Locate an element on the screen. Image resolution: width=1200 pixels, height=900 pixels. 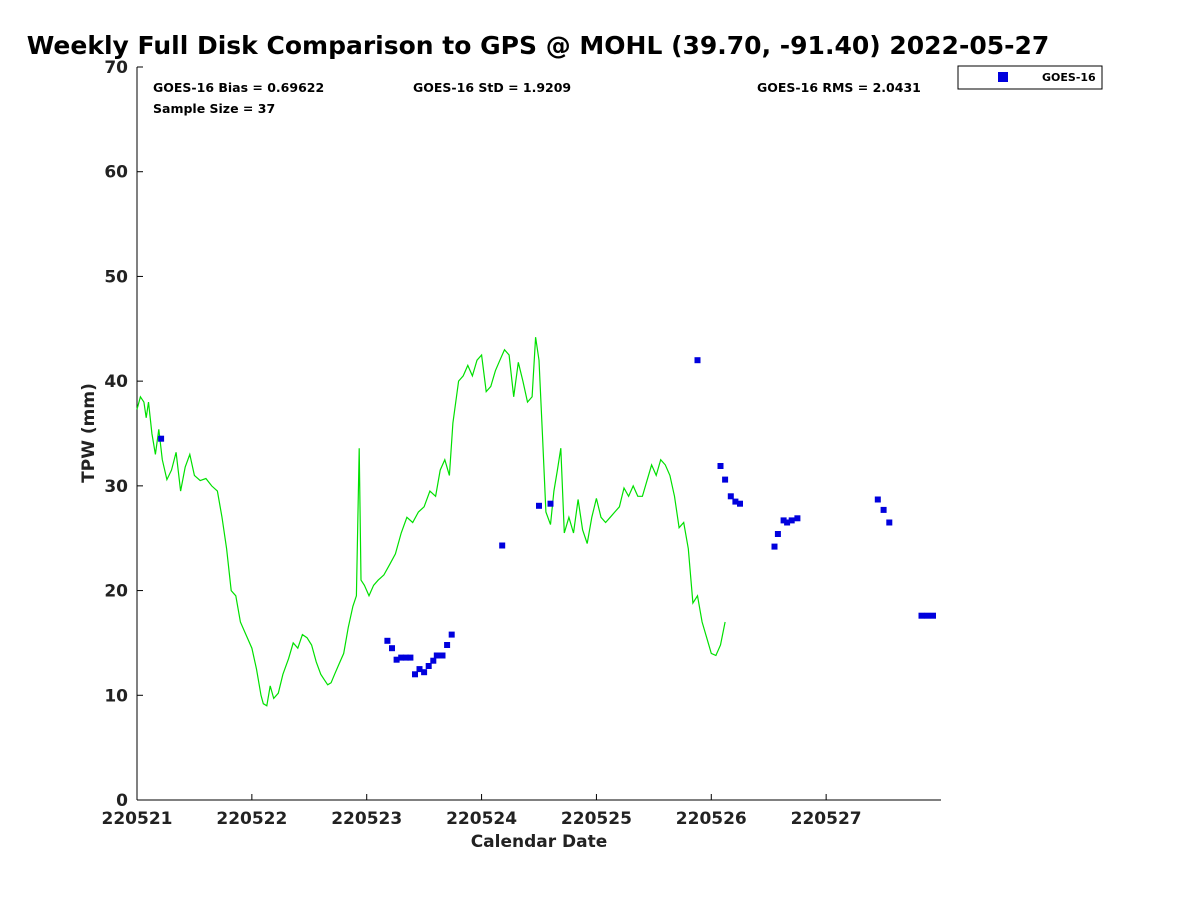
x-tick-label: 220527 is located at coordinates (826, 819).